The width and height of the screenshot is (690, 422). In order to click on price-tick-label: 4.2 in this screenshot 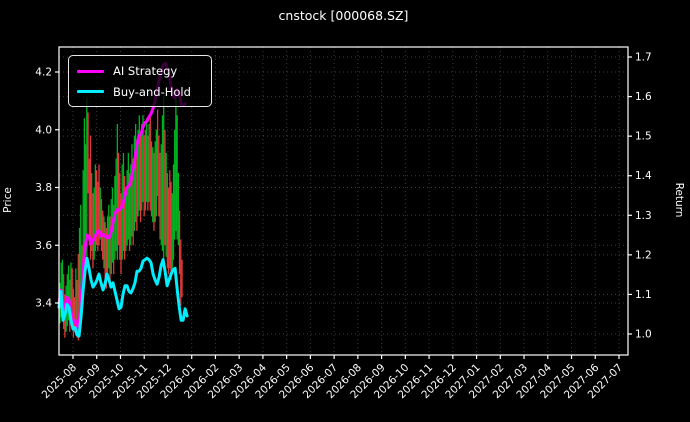, I will do `click(43, 73)`.